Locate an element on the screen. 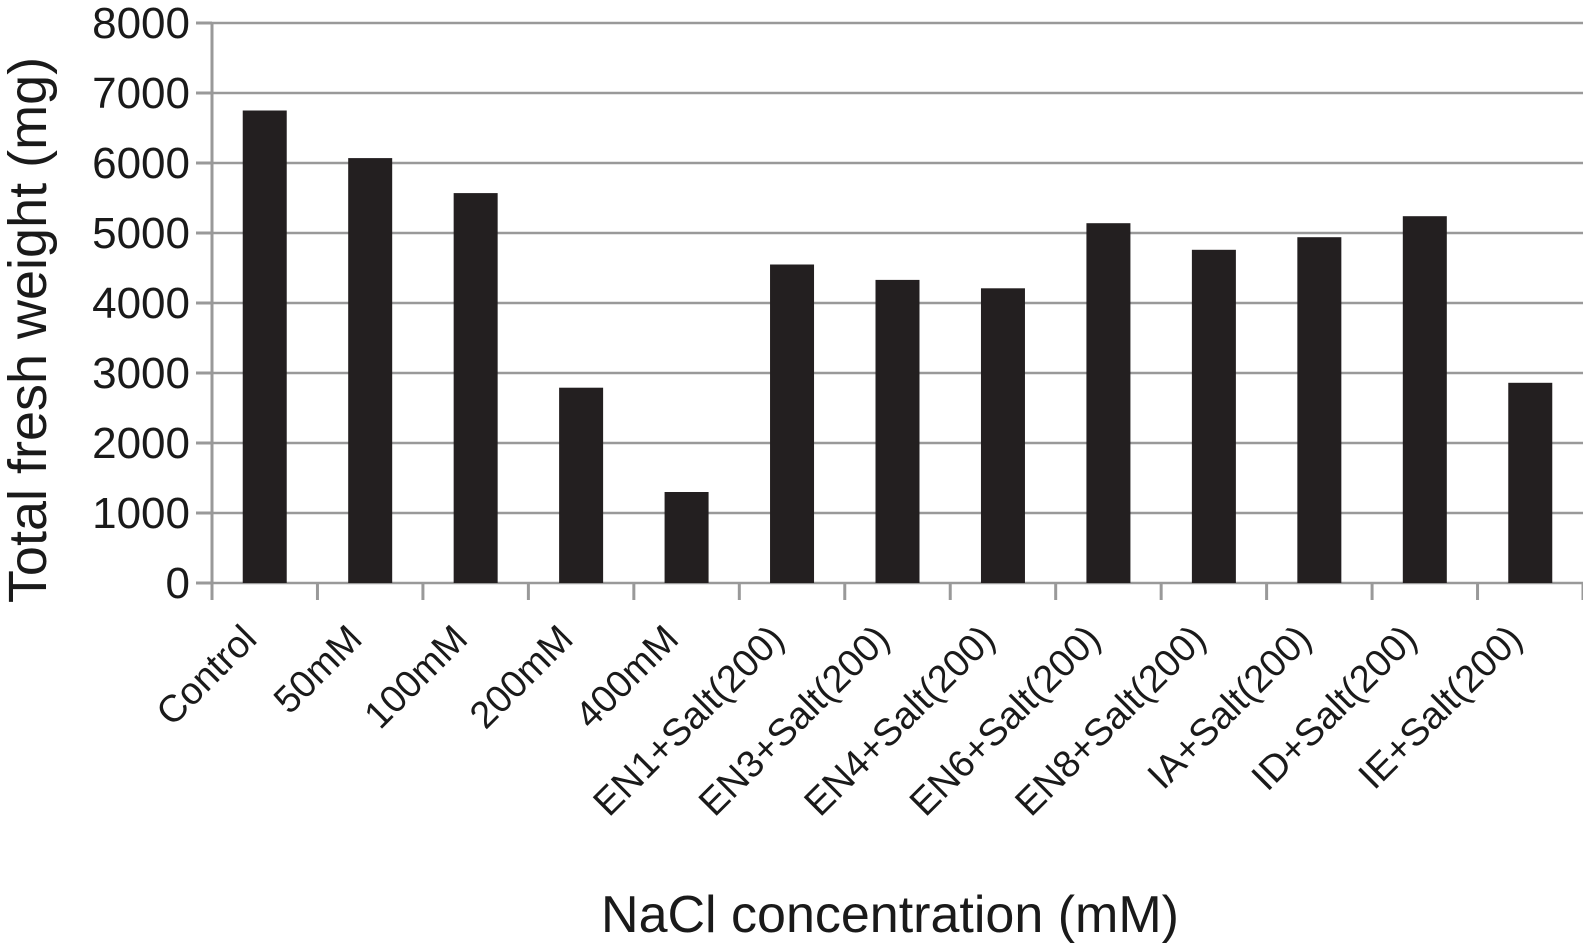 The image size is (1583, 952). x-category-label: Control is located at coordinates (207, 676).